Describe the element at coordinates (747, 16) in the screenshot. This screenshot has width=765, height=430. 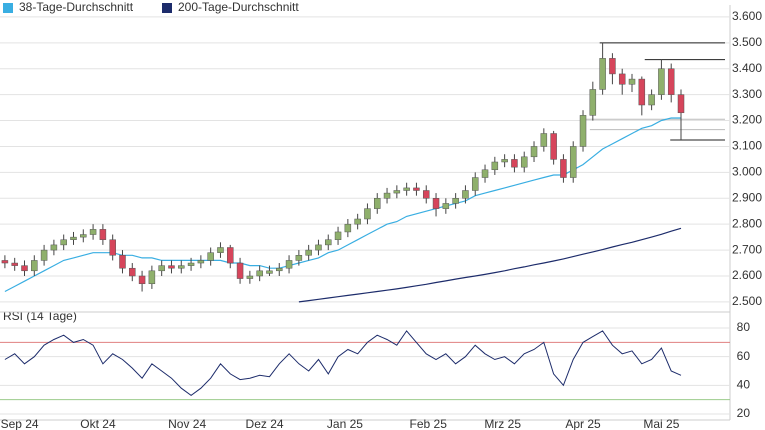
I see `y-tick-label: 3.600` at that location.